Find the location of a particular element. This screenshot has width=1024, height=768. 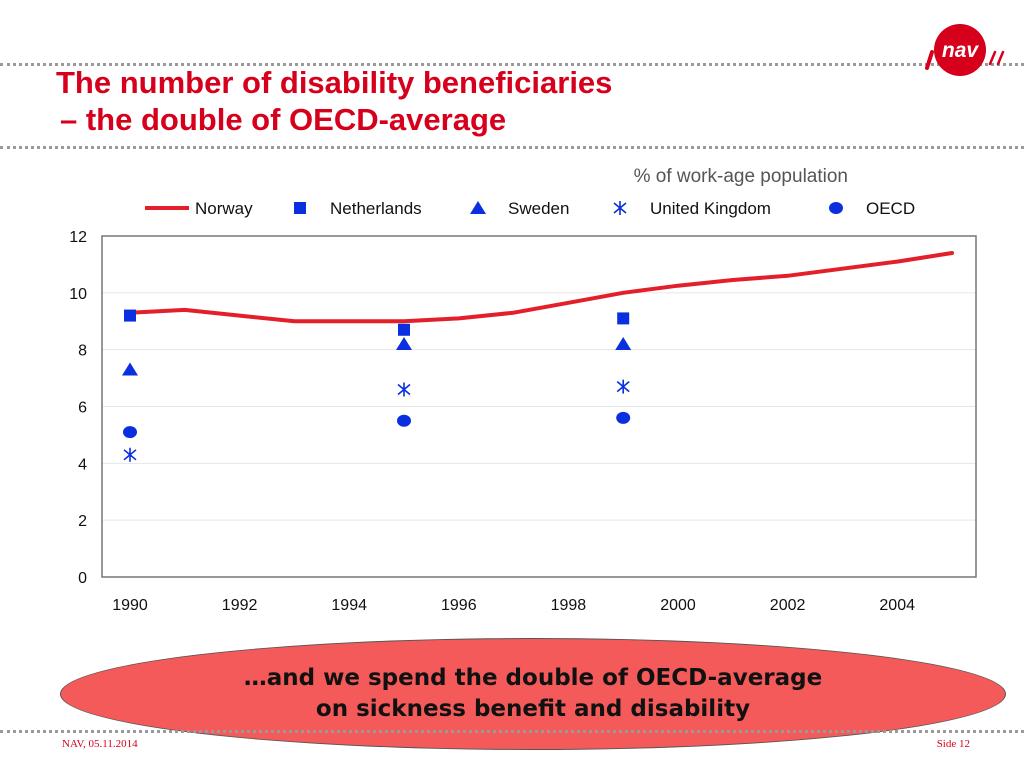

norway-series-line is located at coordinates (541, 287).